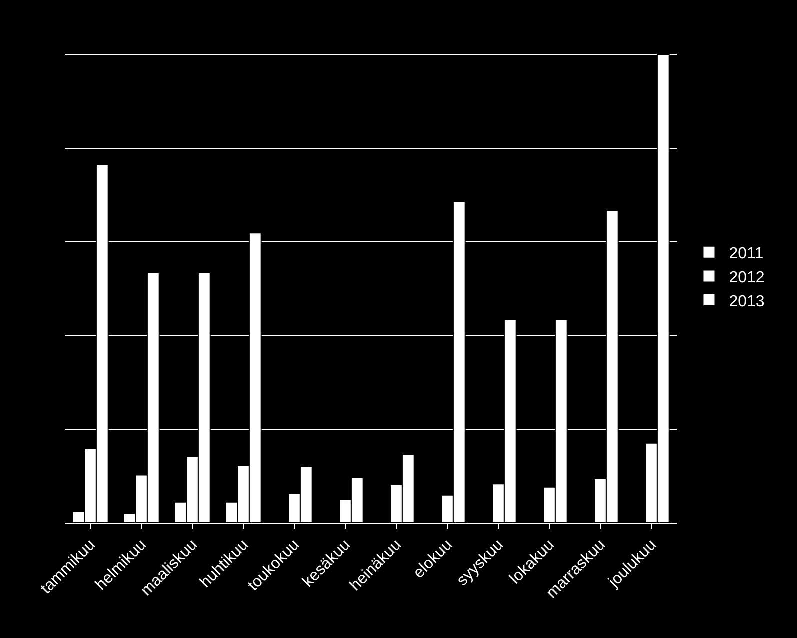 The image size is (797, 638). What do you see at coordinates (747, 277) in the screenshot?
I see `legend-label: 2012` at bounding box center [747, 277].